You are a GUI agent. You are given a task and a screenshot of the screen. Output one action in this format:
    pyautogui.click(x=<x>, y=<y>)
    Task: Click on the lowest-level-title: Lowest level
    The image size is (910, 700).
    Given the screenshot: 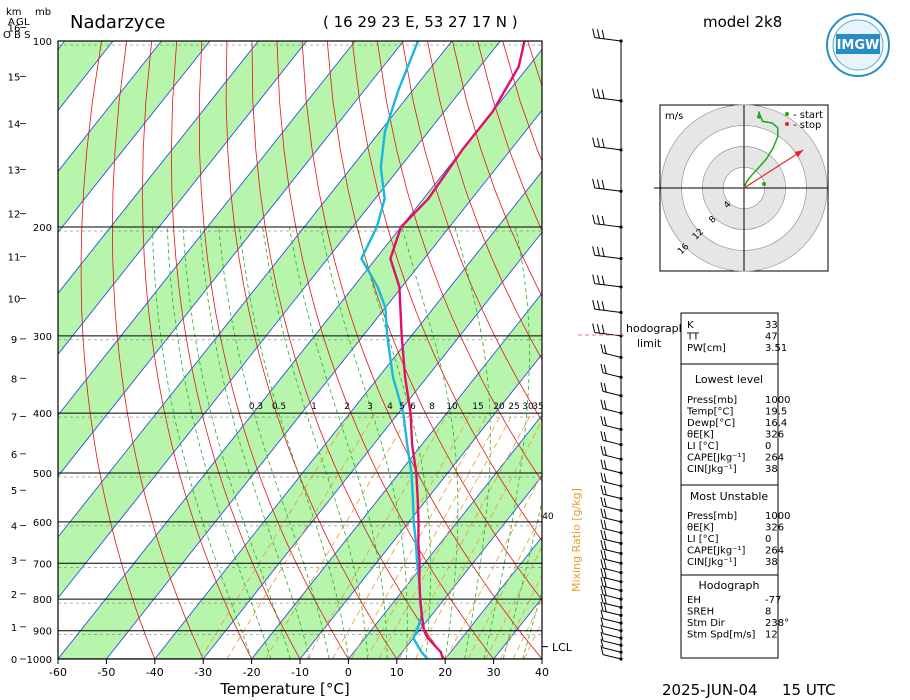 What is the action you would take?
    pyautogui.click(x=729, y=379)
    